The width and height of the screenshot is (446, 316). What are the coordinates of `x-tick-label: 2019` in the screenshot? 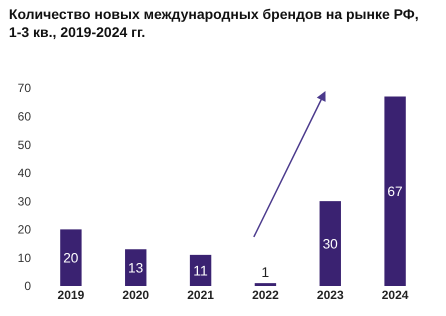 It's located at (71, 295).